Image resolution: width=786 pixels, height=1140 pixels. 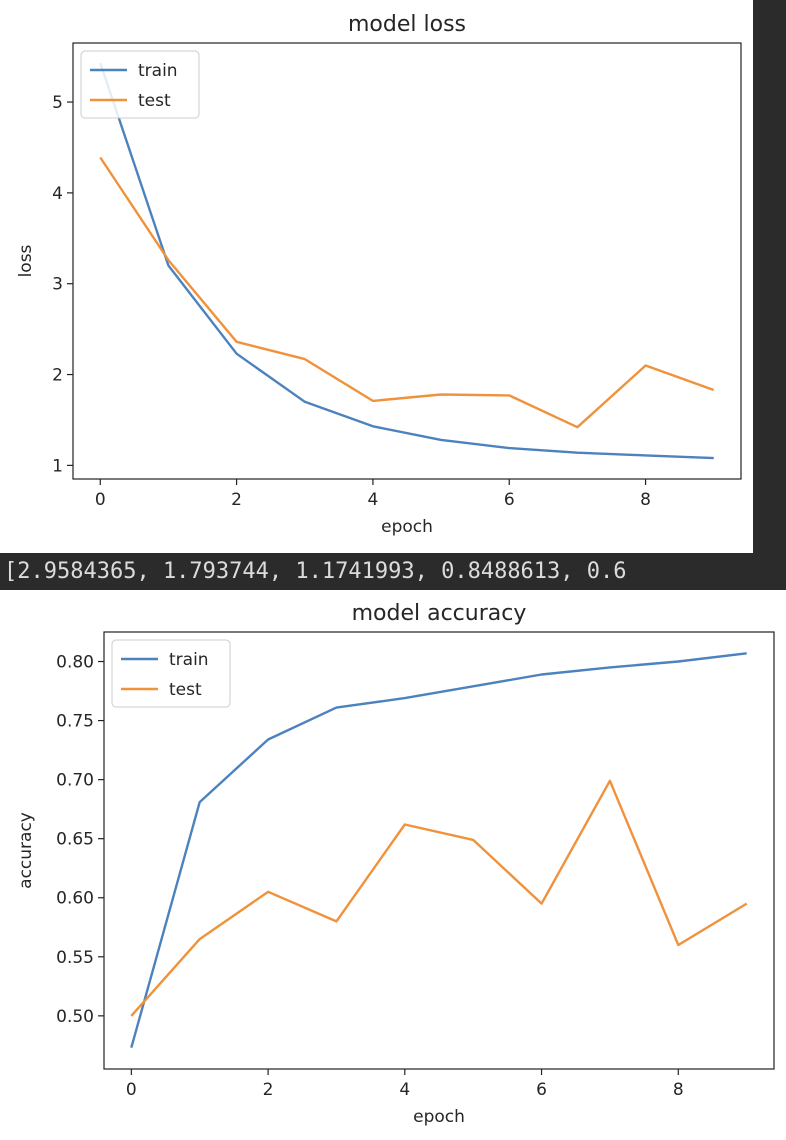 What do you see at coordinates (75, 958) in the screenshot?
I see `y-tick-label: 0.55` at bounding box center [75, 958].